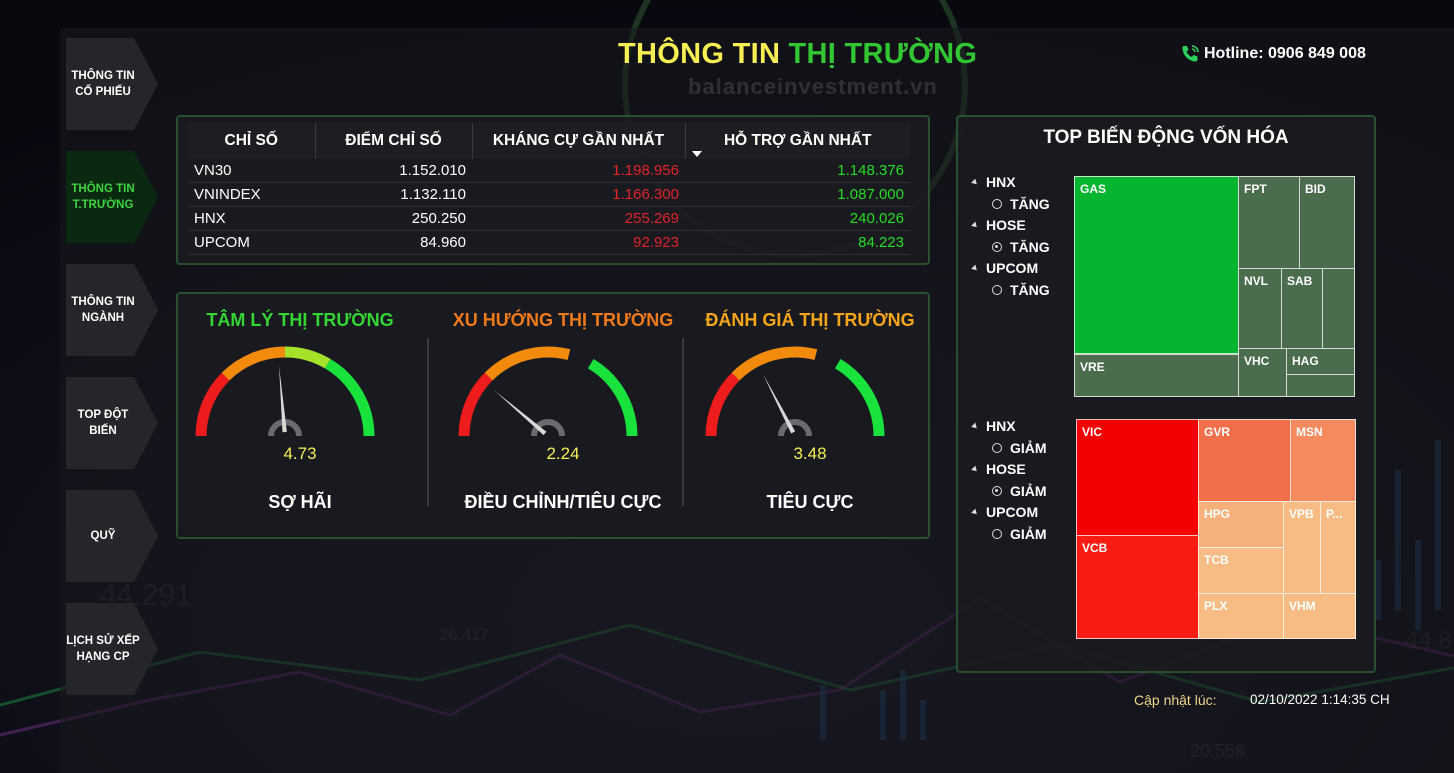 The image size is (1454, 773). Describe the element at coordinates (1175, 700) in the screenshot. I see `update-label: Cập nhật lúc:` at that location.